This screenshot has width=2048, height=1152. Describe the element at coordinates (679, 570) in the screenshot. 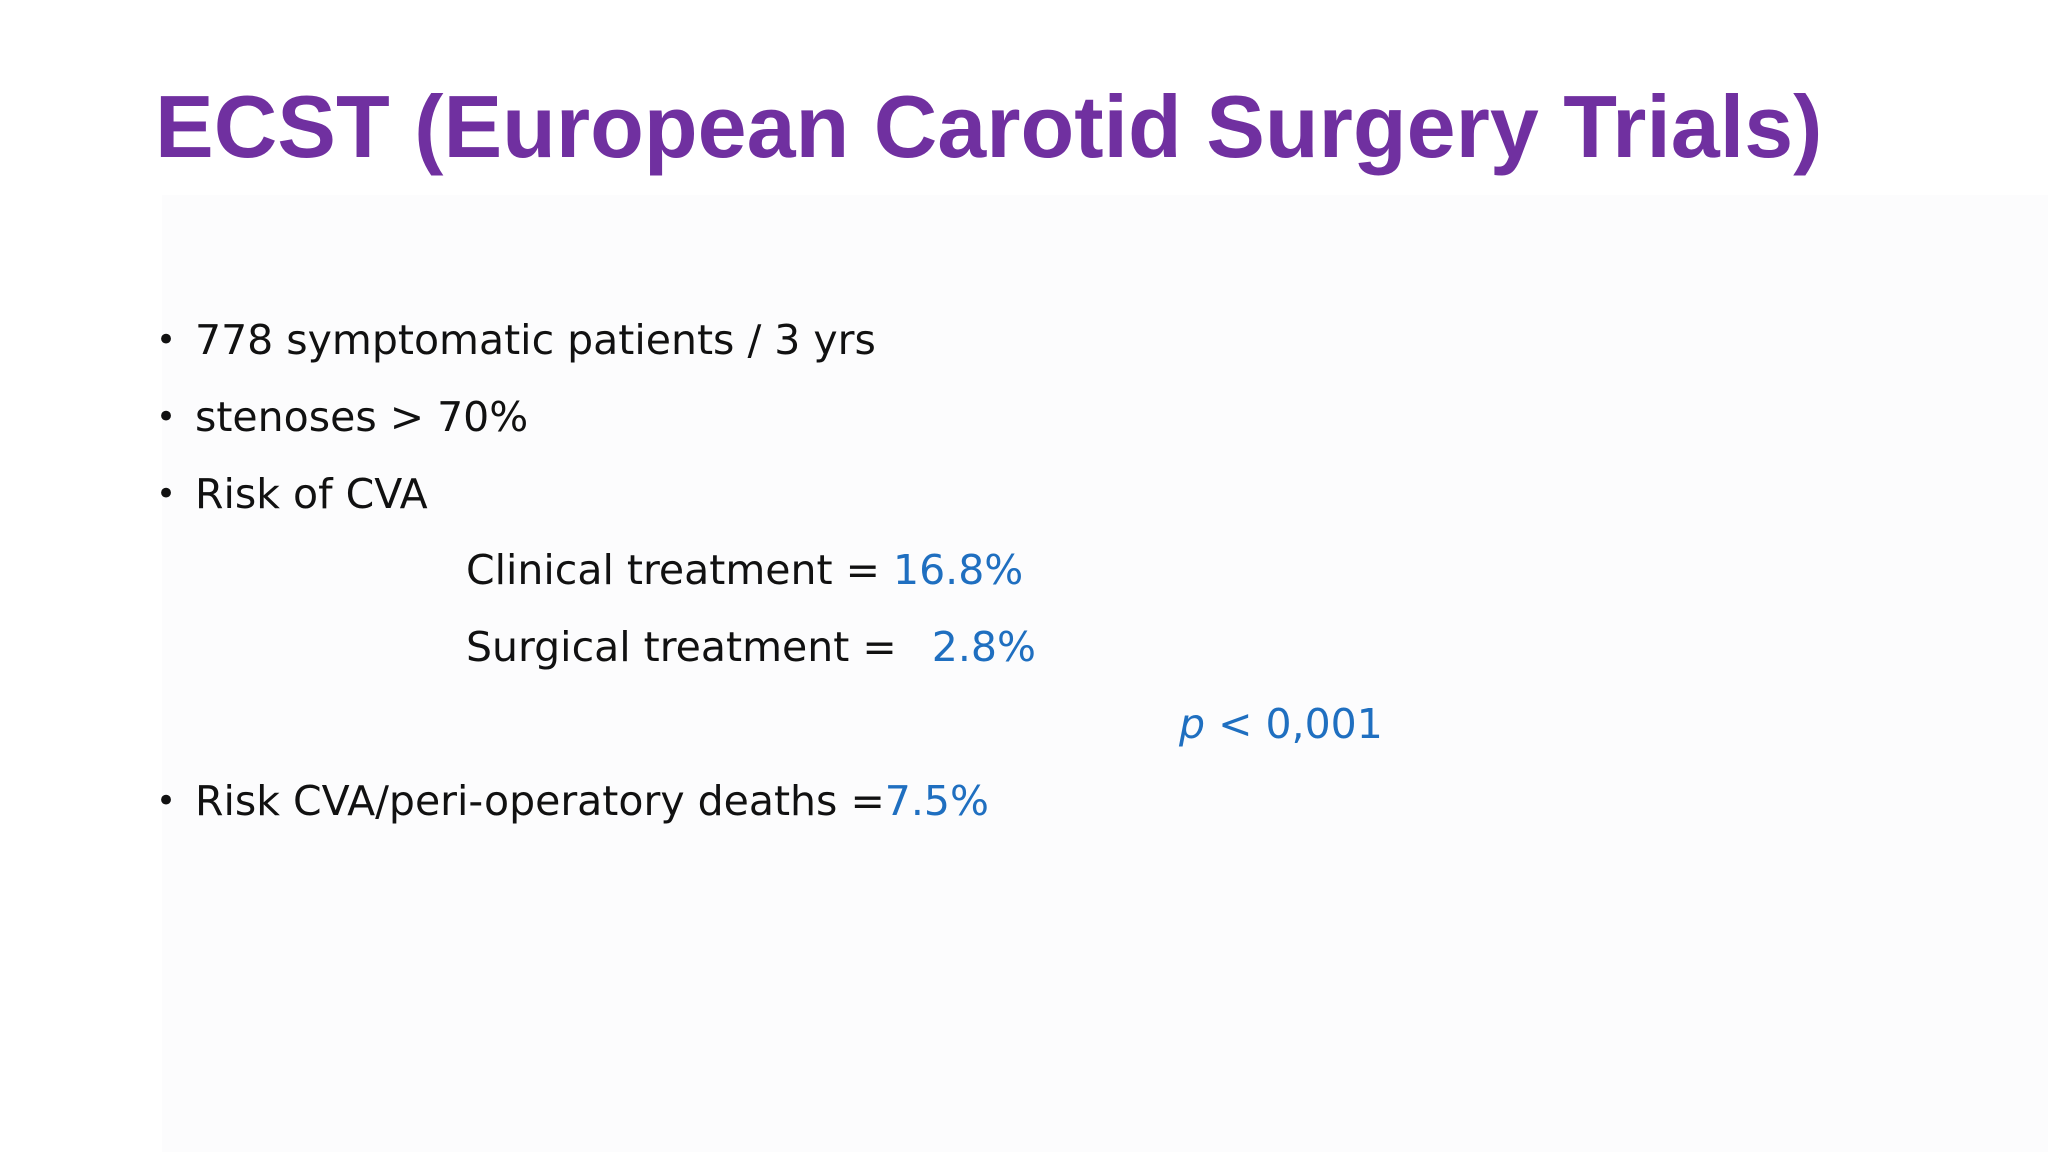

I see `clinical-treatment-label: Clinical treatment =` at that location.